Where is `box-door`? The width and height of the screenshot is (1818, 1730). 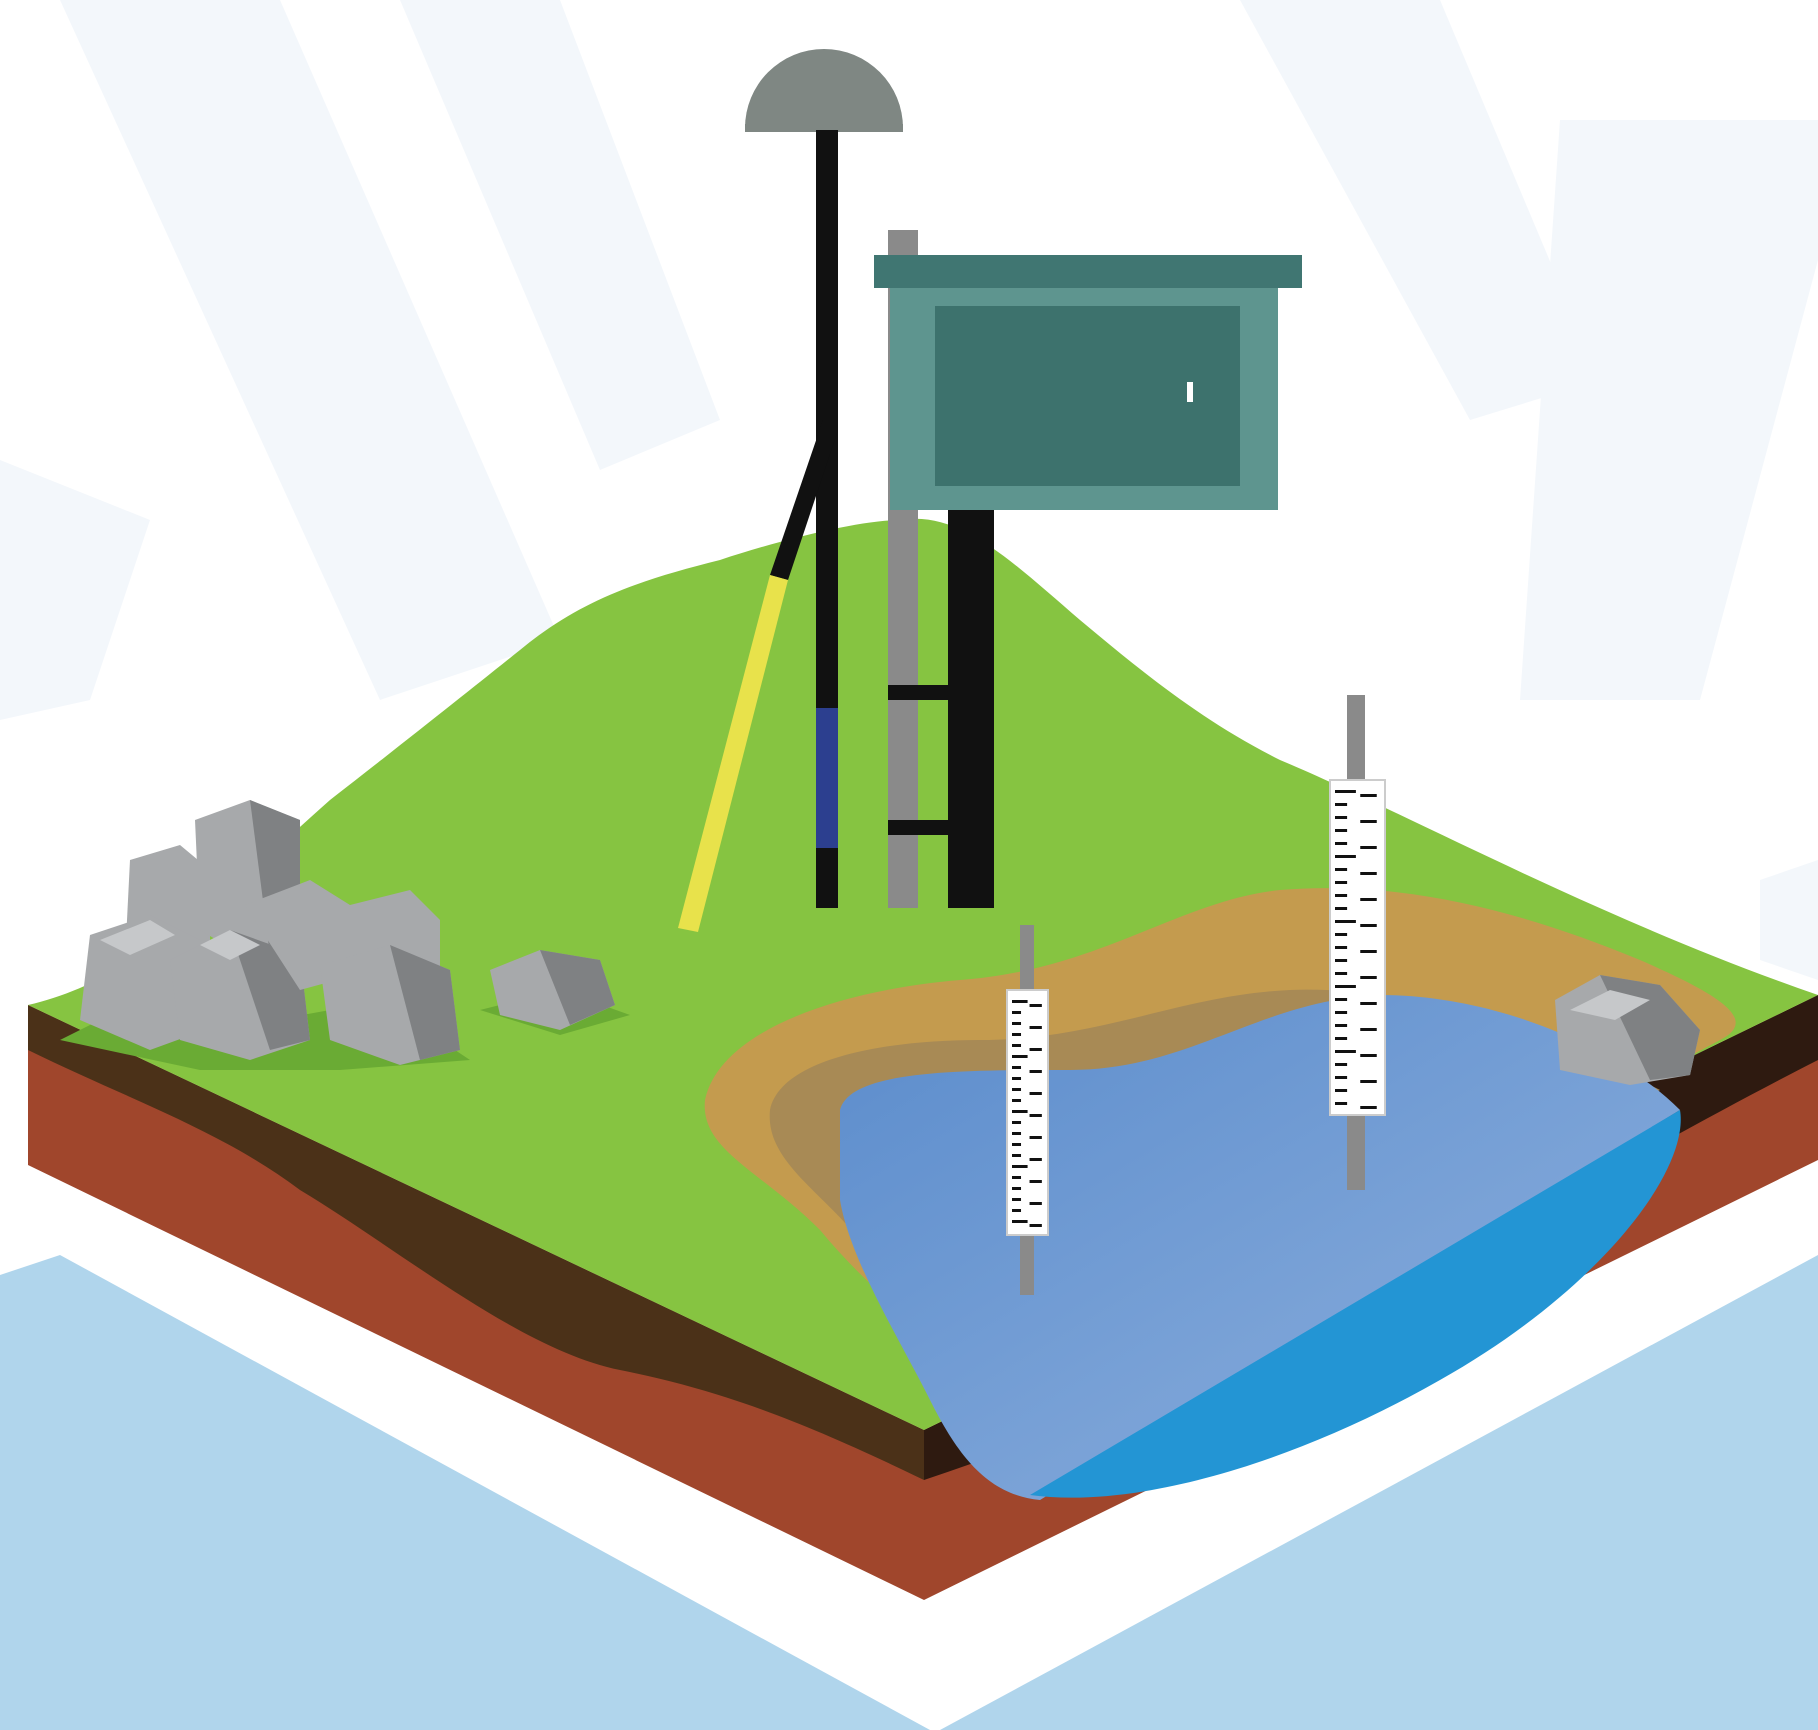
box-door is located at coordinates (1087, 396).